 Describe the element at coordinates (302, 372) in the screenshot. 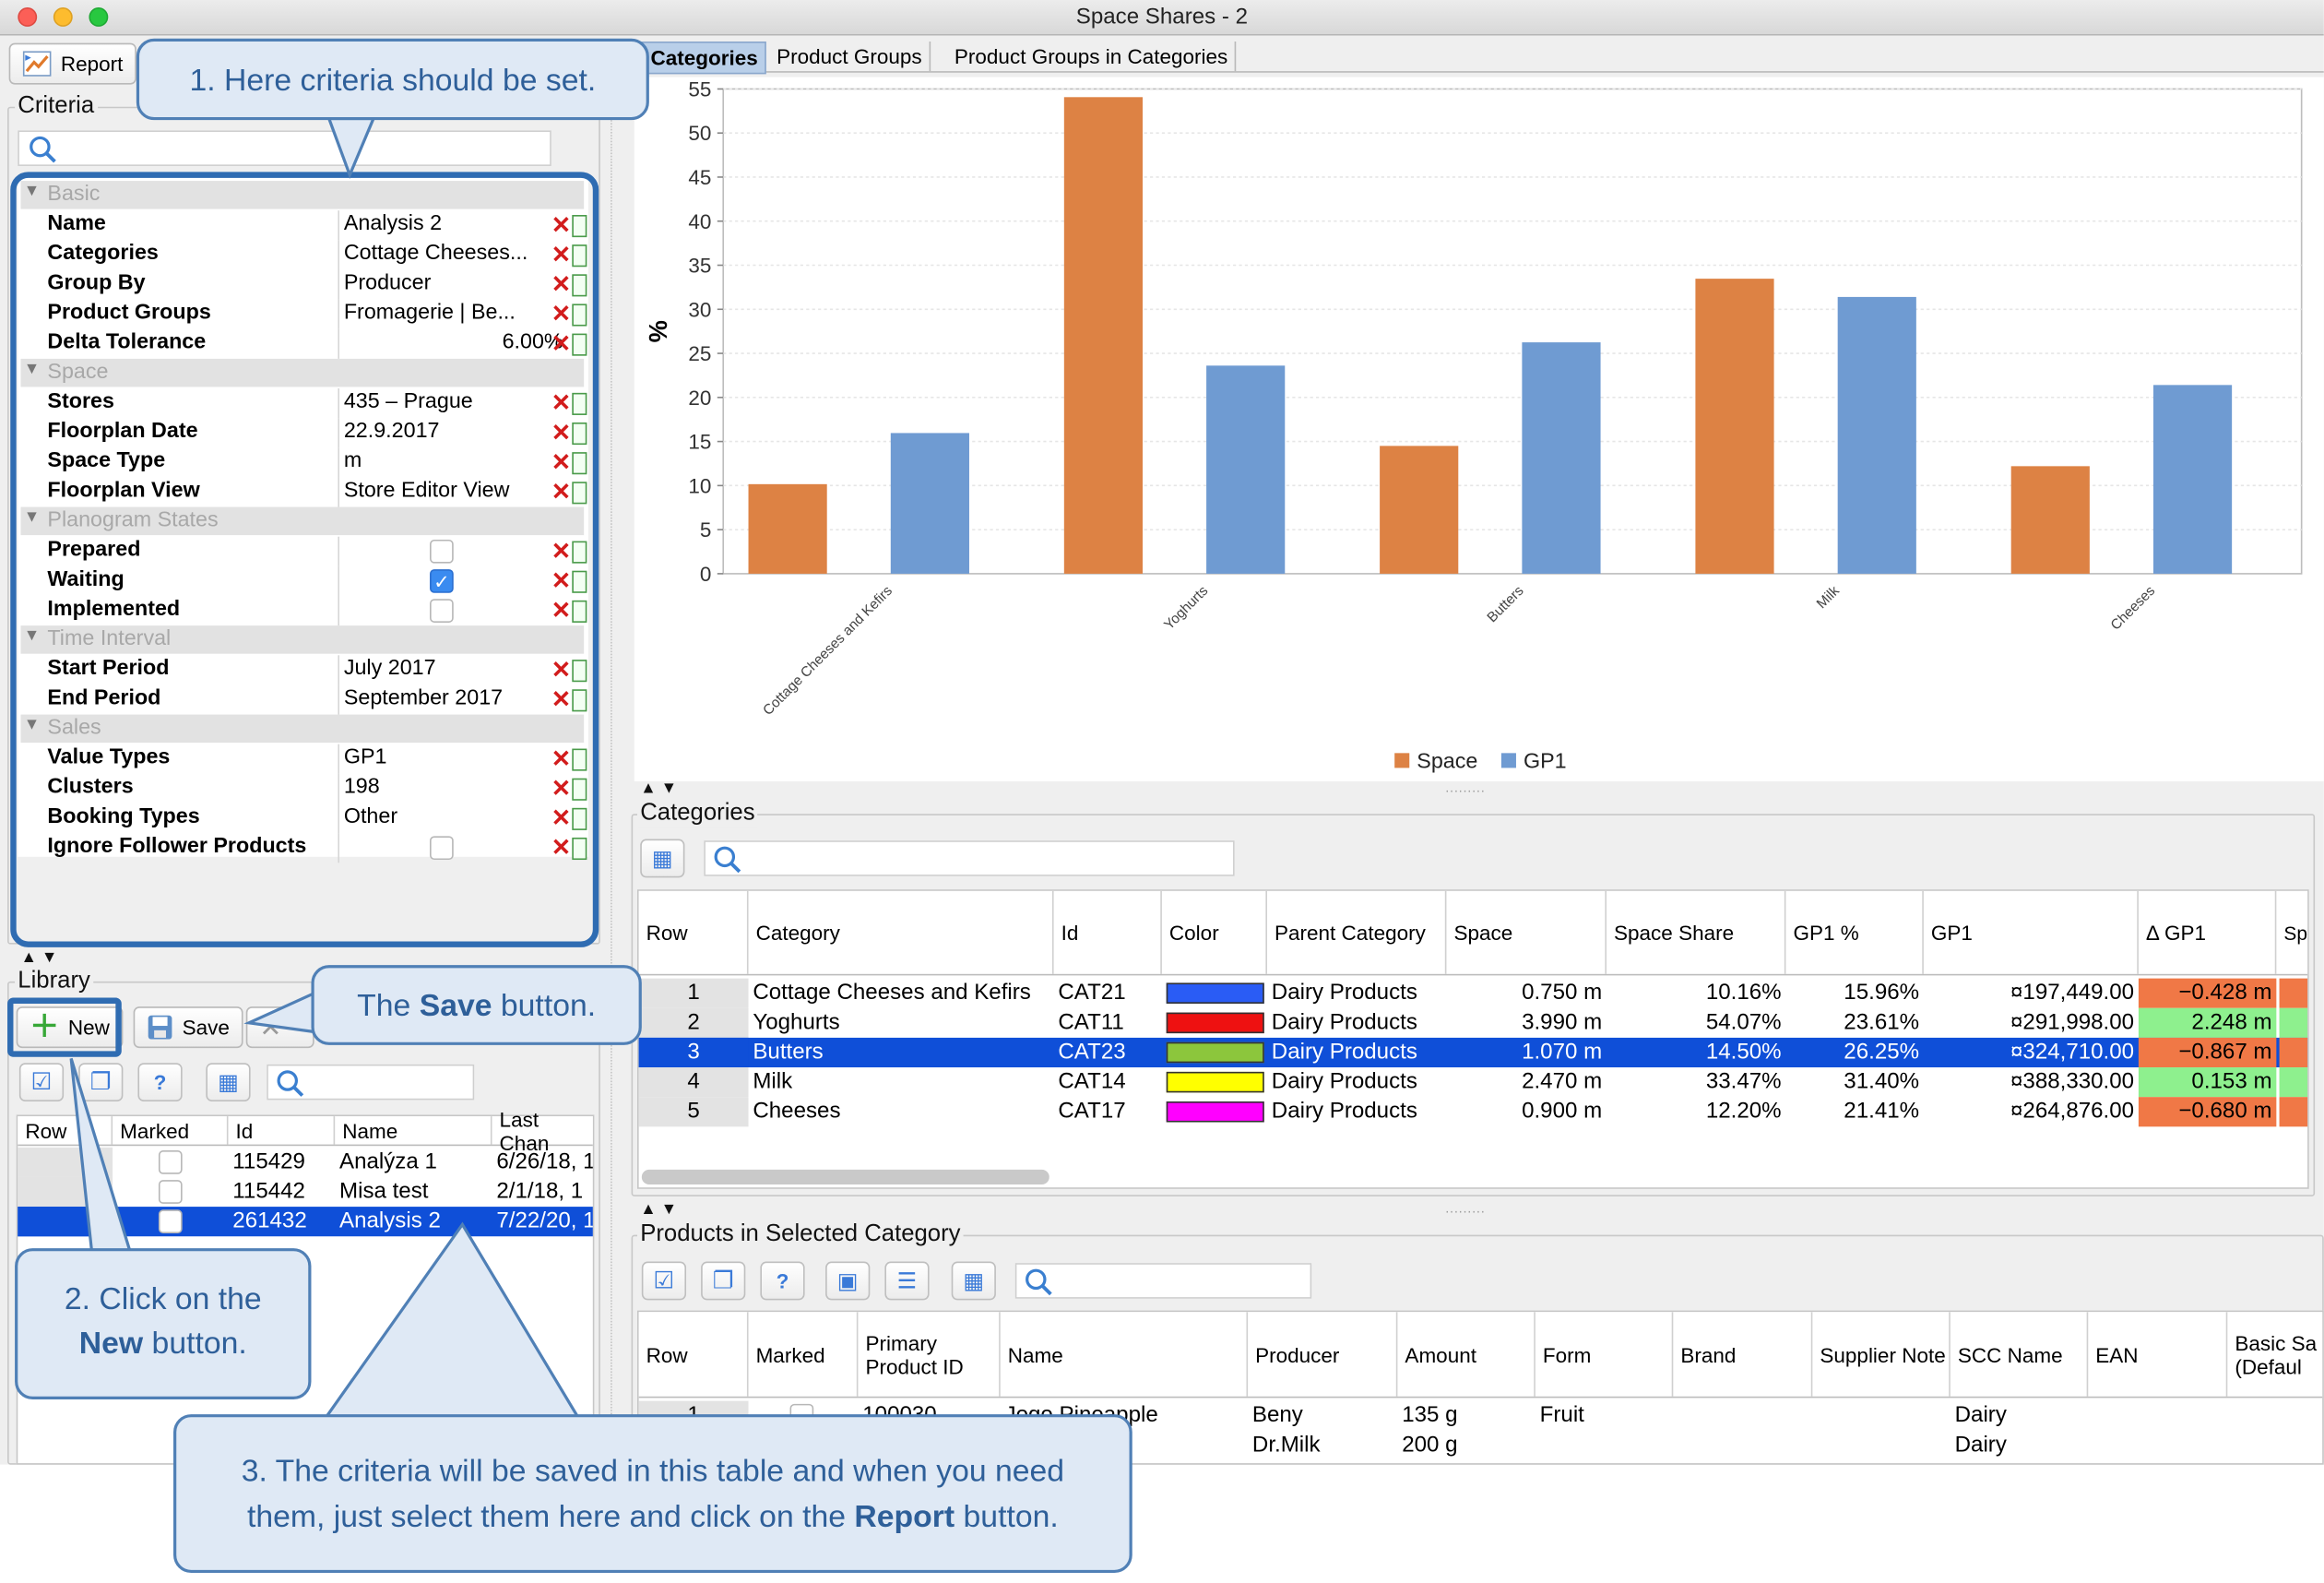

I see `criteria-group-header: ▼ Space` at that location.